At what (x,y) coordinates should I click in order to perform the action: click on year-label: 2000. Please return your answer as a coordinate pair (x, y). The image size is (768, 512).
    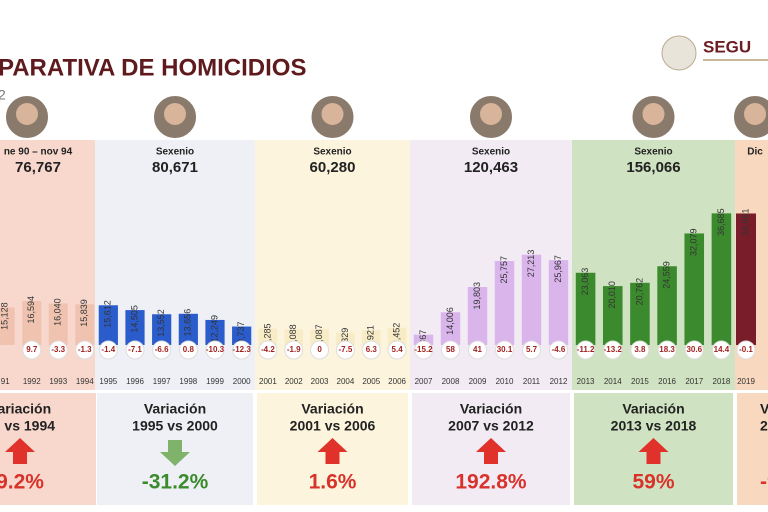
    Looking at the image, I should click on (242, 381).